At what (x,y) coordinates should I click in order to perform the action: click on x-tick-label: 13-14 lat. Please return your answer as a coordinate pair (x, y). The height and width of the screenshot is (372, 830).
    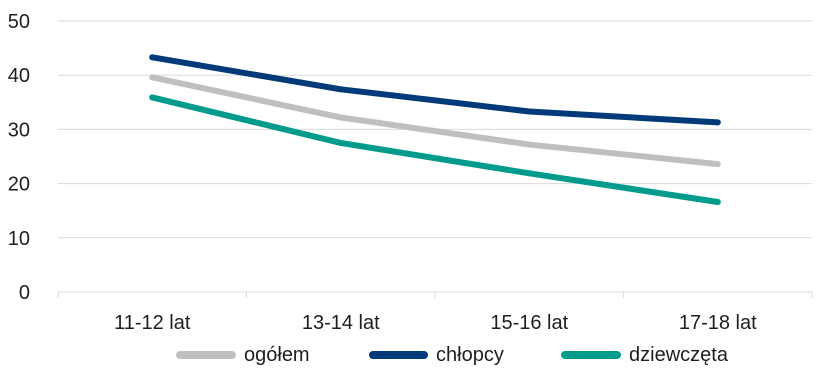
    Looking at the image, I should click on (341, 323).